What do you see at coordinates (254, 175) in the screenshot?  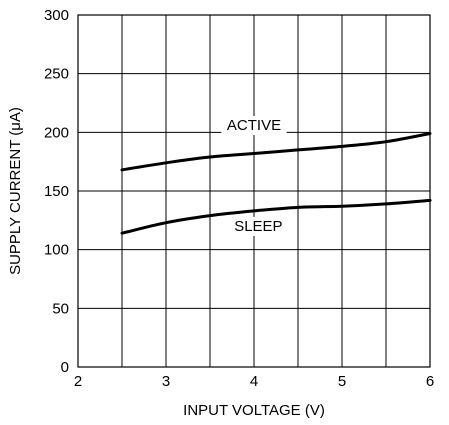 I see `series-labels: ACTIVE SLEEP` at bounding box center [254, 175].